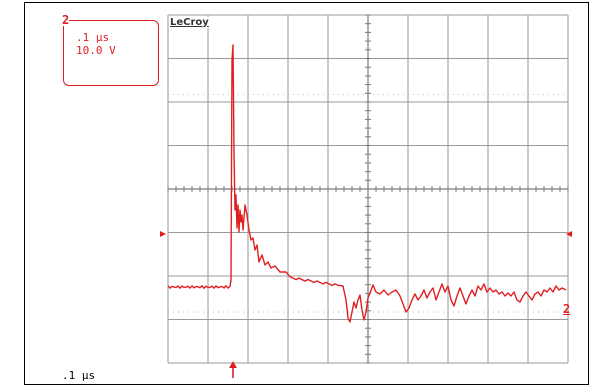 The width and height of the screenshot is (614, 389). Describe the element at coordinates (567, 309) in the screenshot. I see `channel-marker-label: 2` at that location.